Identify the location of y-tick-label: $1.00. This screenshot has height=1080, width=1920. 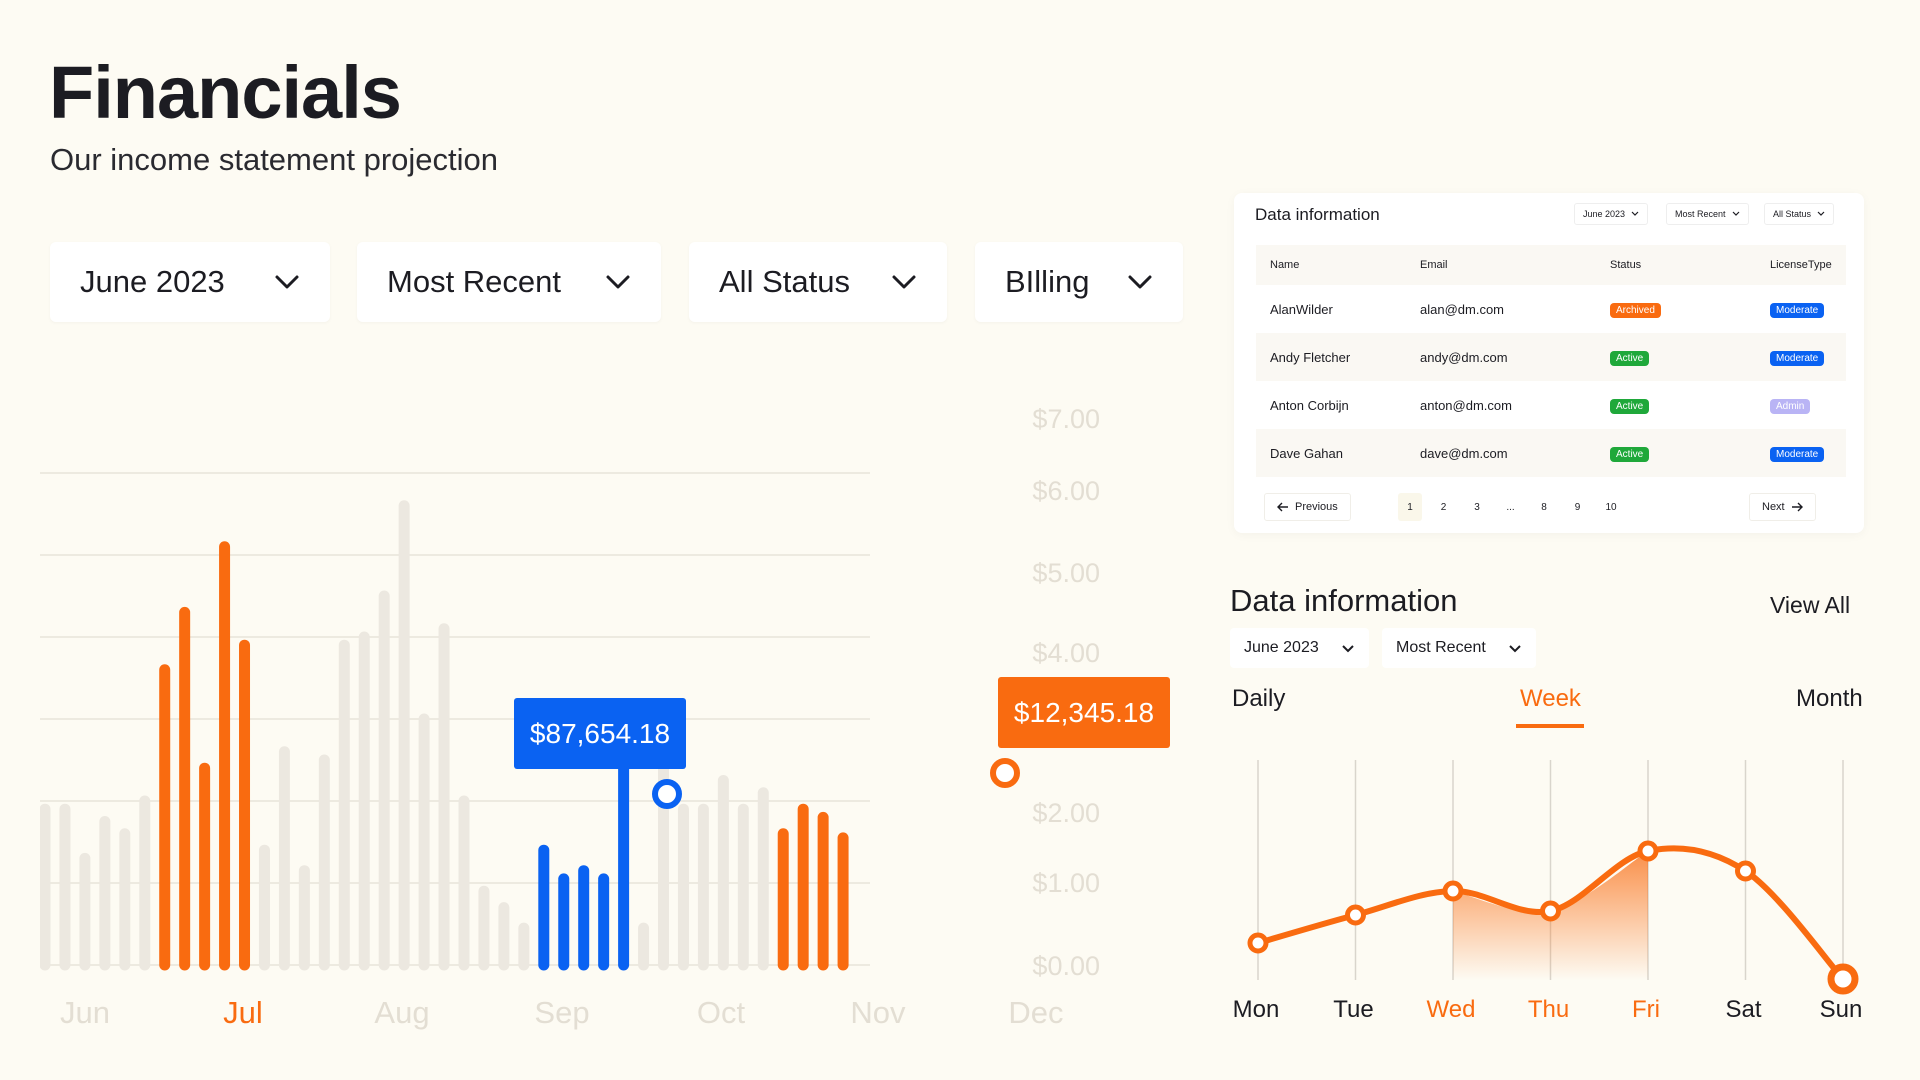
(1066, 883).